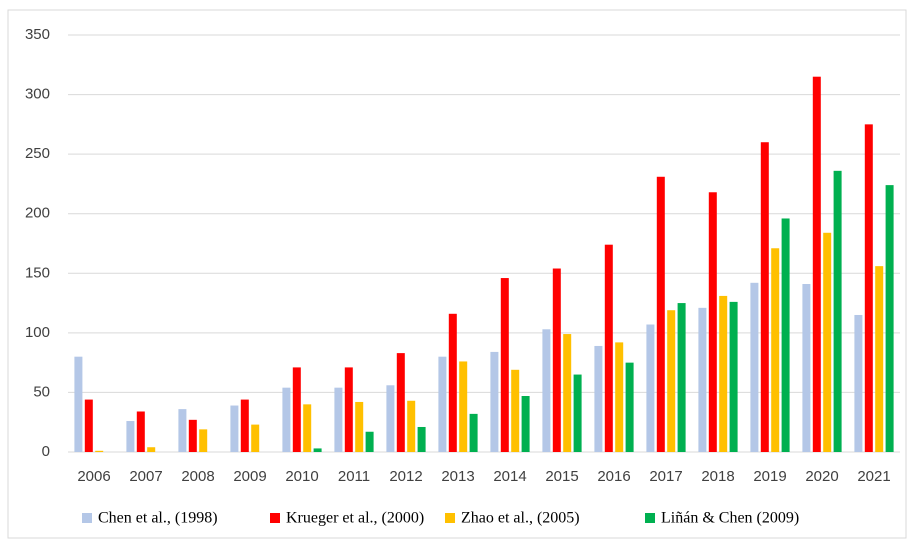 This screenshot has height=542, width=910. What do you see at coordinates (37, 34) in the screenshot?
I see `y-tick-label: 350` at bounding box center [37, 34].